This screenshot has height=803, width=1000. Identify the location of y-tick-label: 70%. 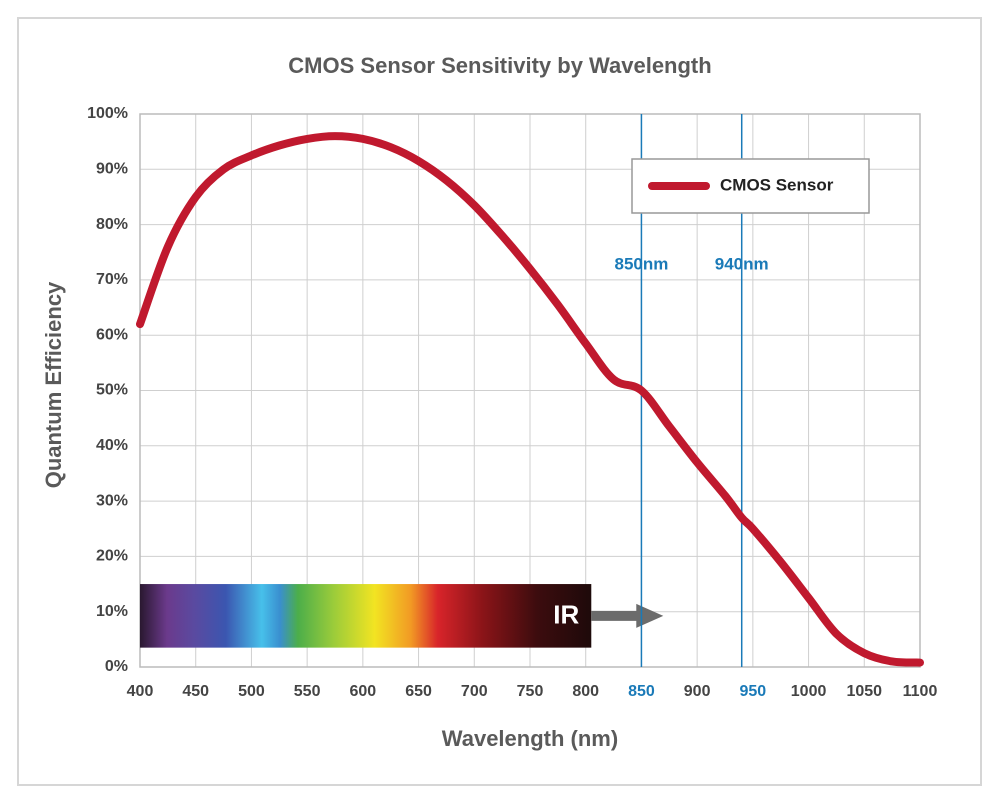
(112, 279).